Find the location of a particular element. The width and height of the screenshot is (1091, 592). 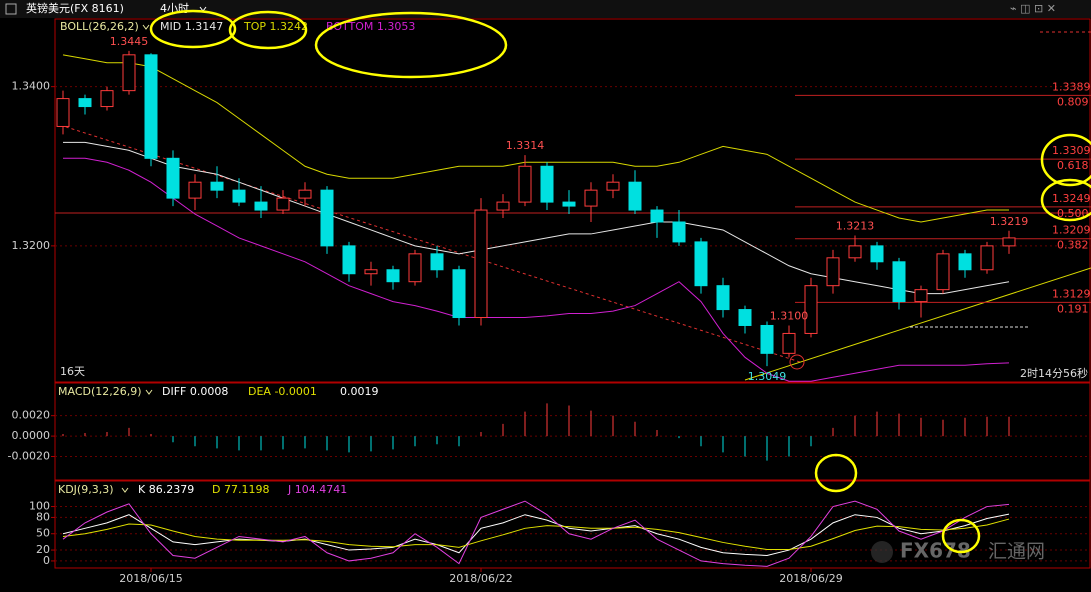

price-annotation: 1.3100 is located at coordinates (789, 315).